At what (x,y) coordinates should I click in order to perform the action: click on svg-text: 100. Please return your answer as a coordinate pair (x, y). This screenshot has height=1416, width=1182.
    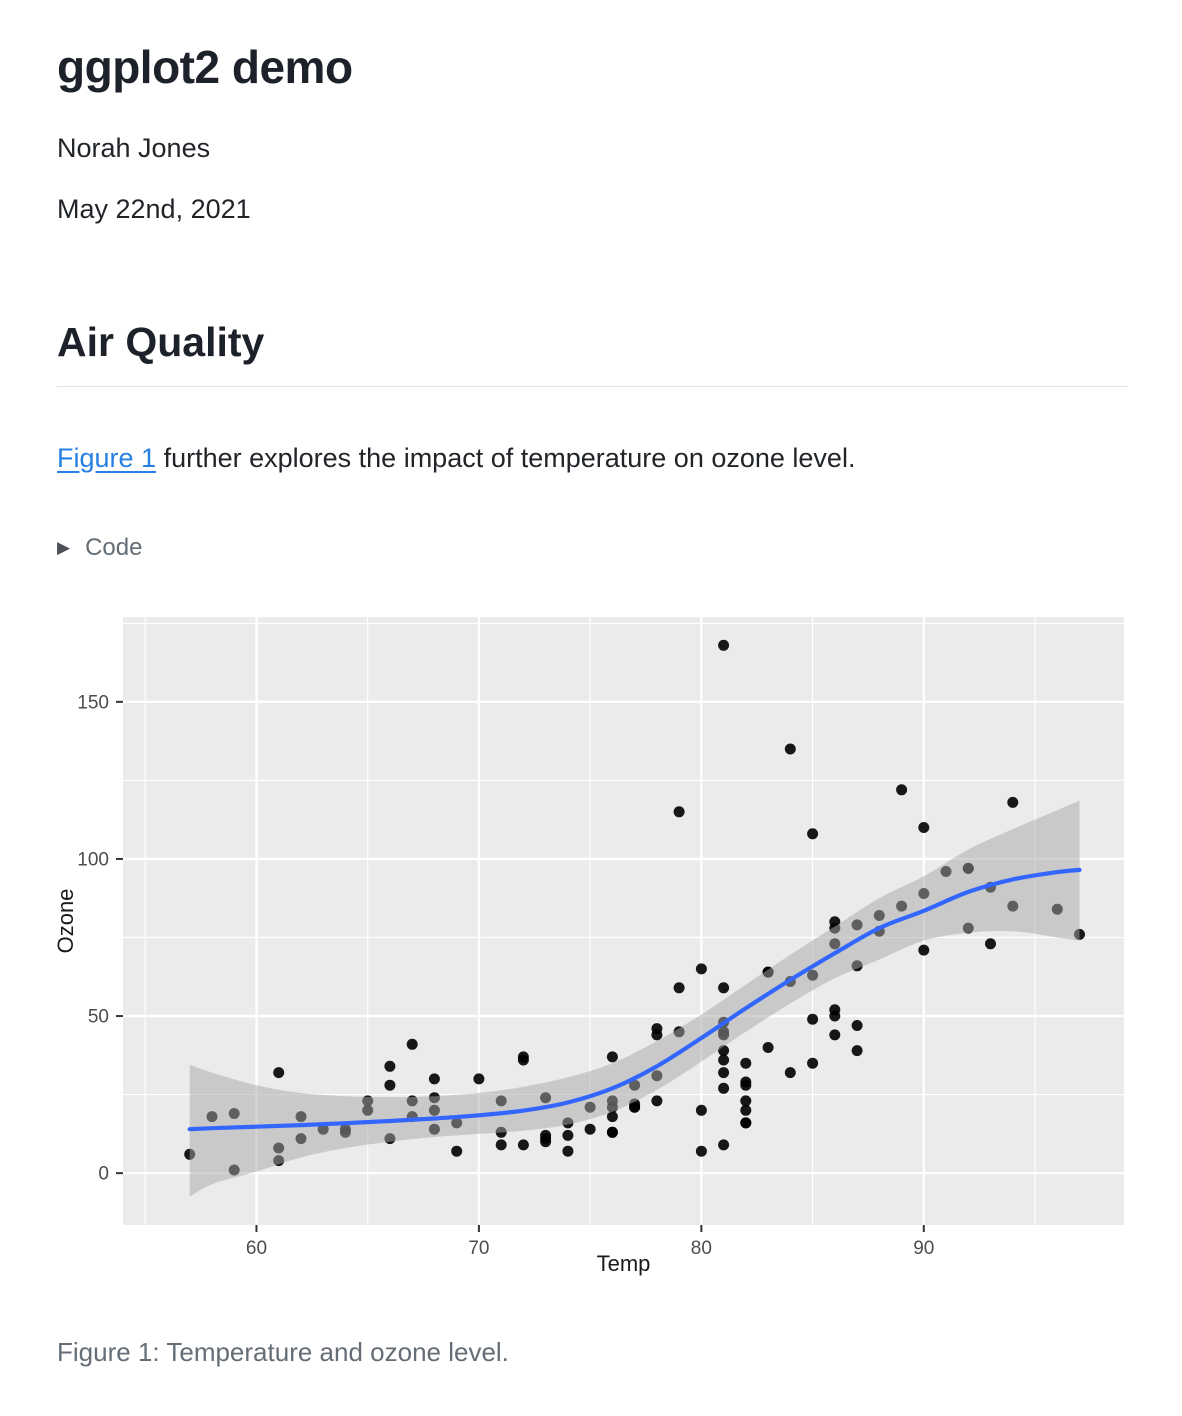
    Looking at the image, I should click on (93, 859).